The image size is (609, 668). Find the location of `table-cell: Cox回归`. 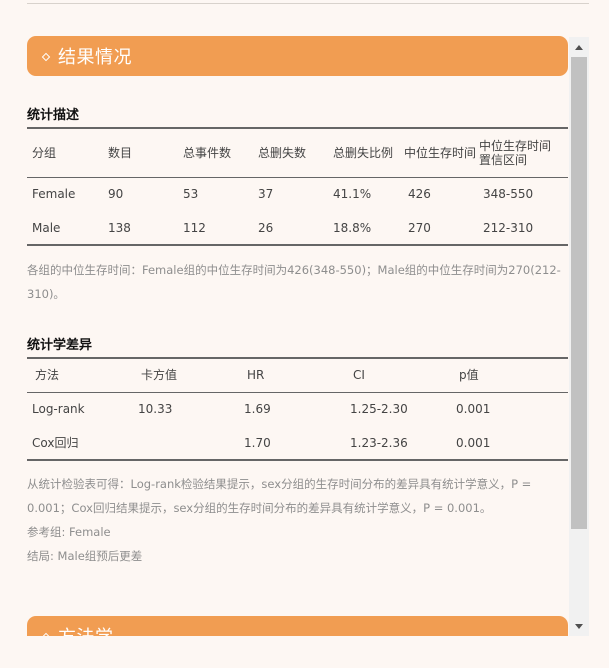

table-cell: Cox回归 is located at coordinates (55, 443).